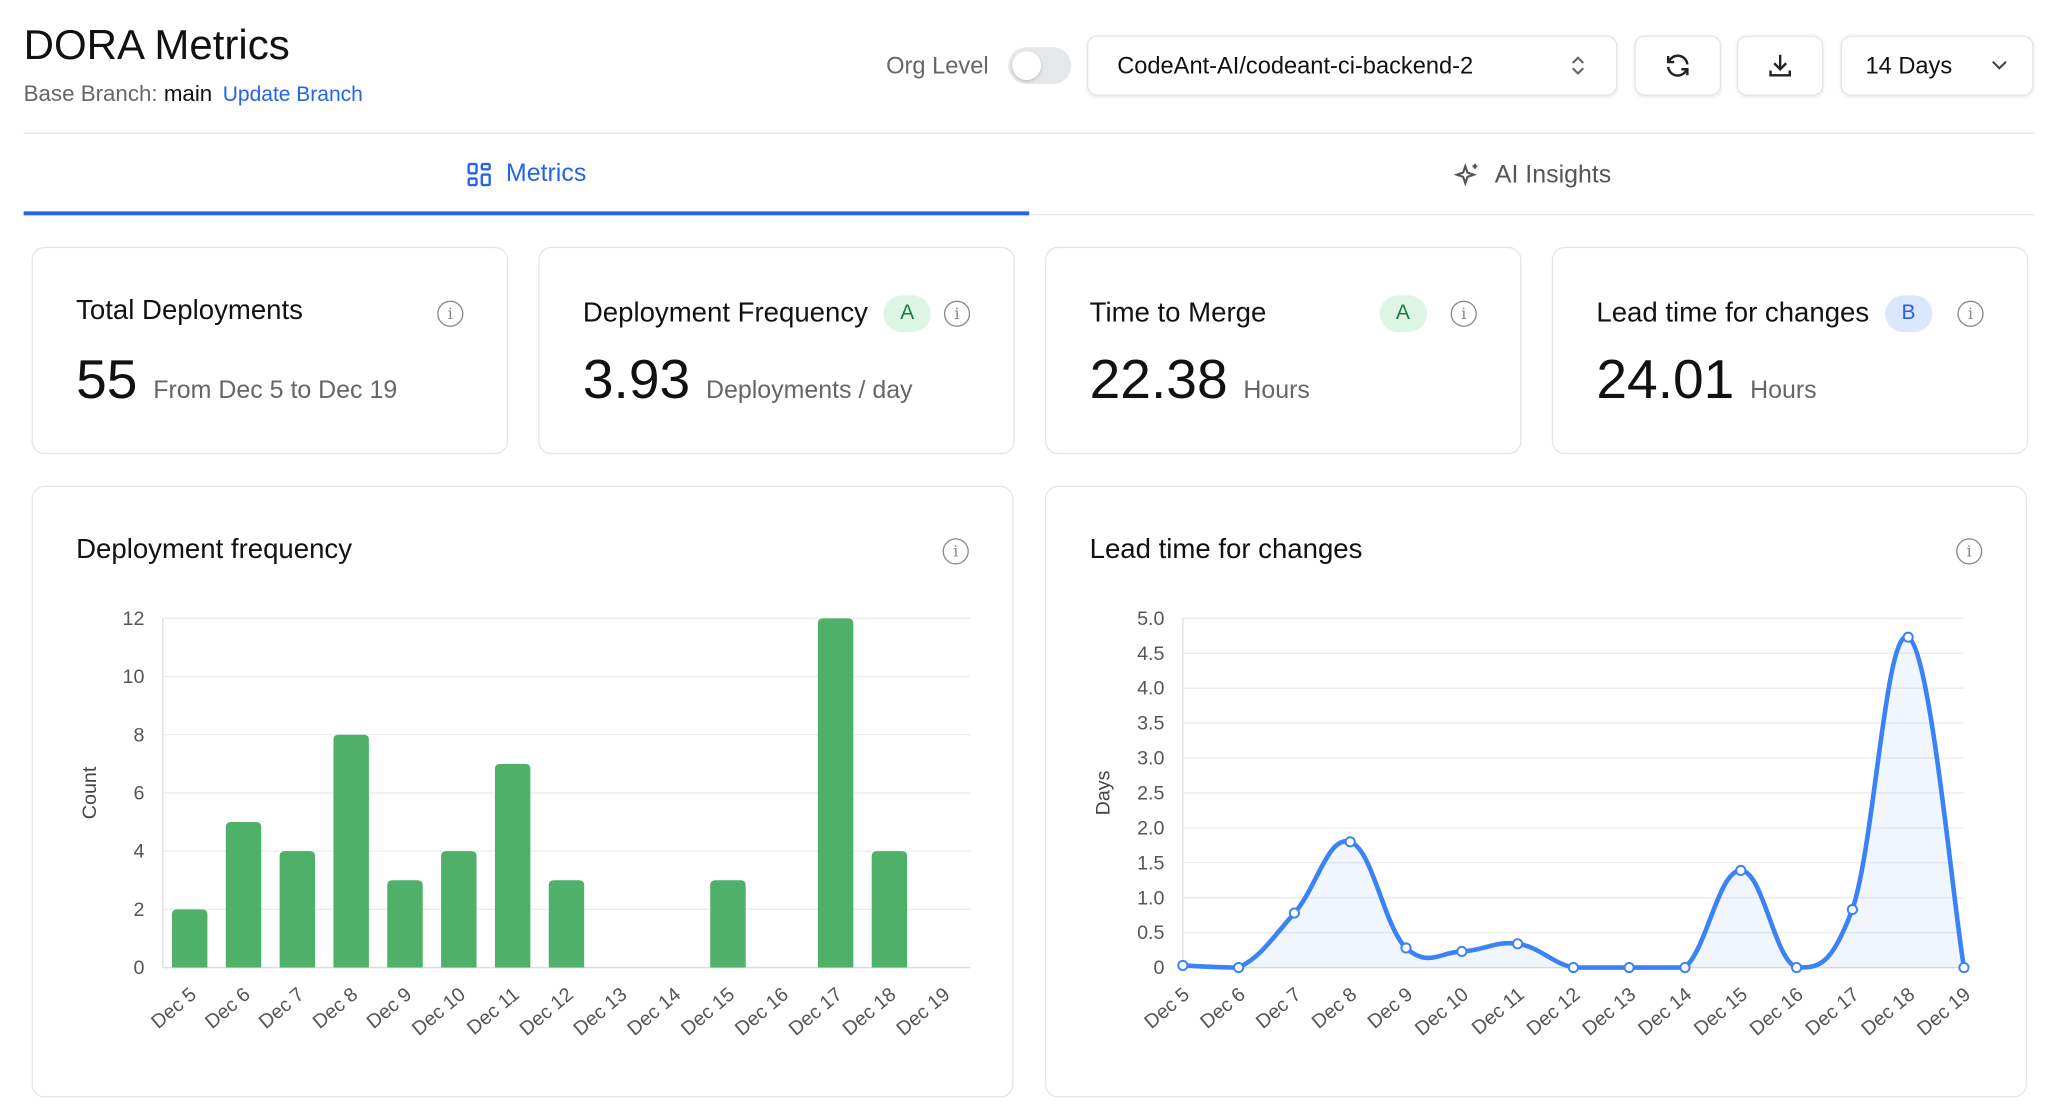 Image resolution: width=2048 pixels, height=1111 pixels. What do you see at coordinates (138, 735) in the screenshot?
I see `y-tick-label: 8` at bounding box center [138, 735].